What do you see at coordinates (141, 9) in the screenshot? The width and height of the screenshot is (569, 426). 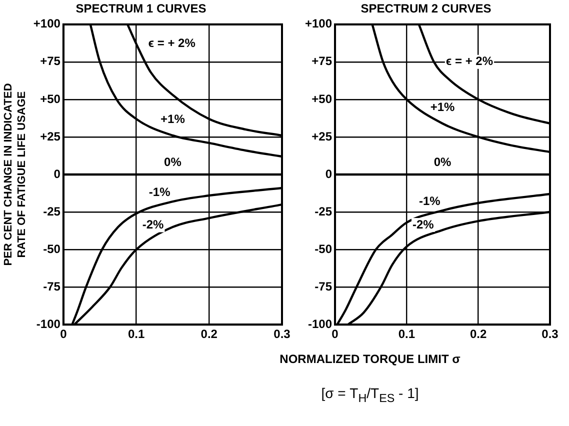 I see `chart-title: SPECTRUM 1 CURVES` at bounding box center [141, 9].